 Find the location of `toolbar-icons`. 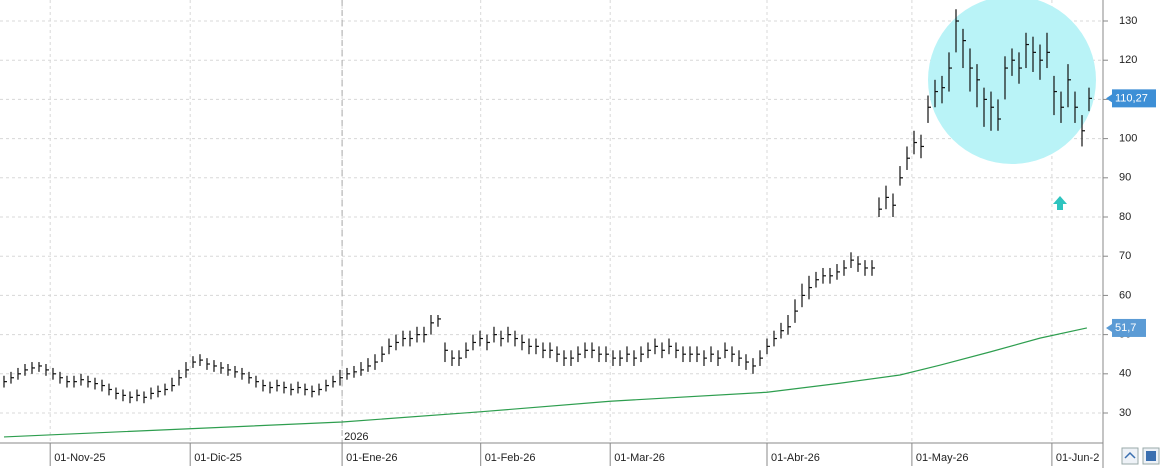

toolbar-icons is located at coordinates (1140, 456).